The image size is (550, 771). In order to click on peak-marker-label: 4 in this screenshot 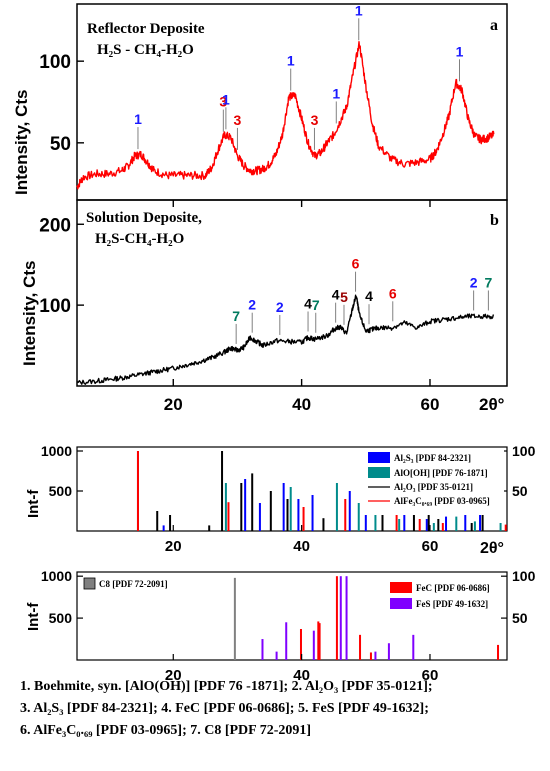, I will do `click(336, 295)`.